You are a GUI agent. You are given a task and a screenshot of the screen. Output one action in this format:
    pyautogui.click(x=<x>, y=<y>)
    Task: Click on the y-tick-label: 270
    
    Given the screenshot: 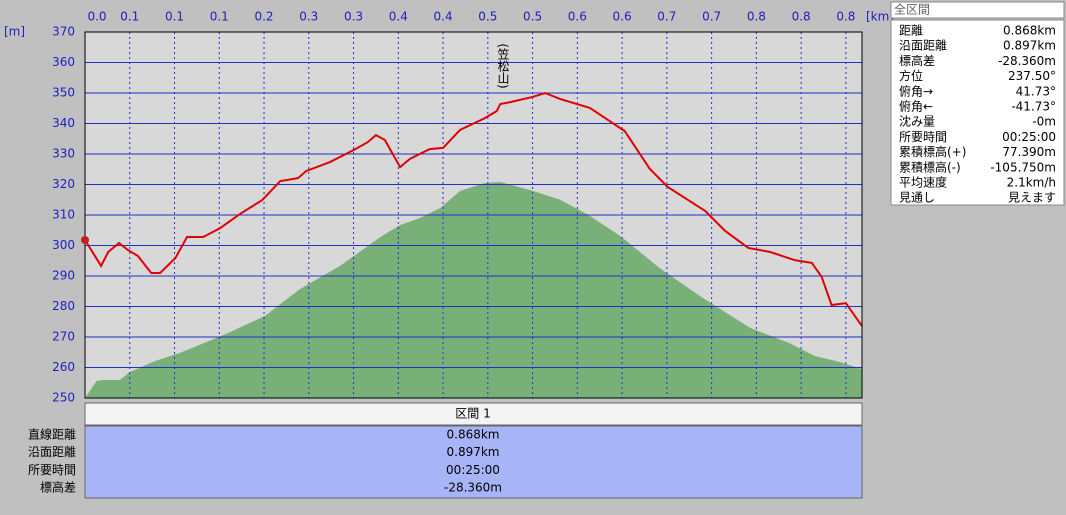 What is the action you would take?
    pyautogui.click(x=63, y=337)
    